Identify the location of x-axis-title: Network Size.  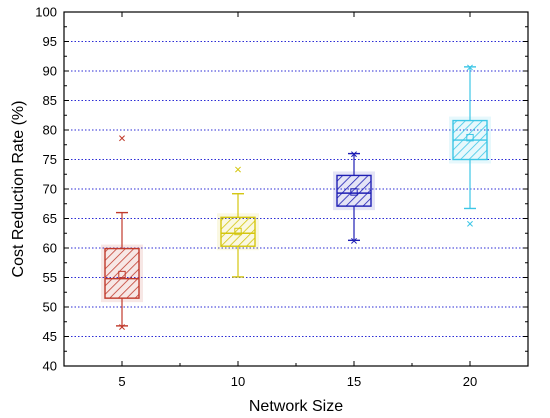
(296, 406).